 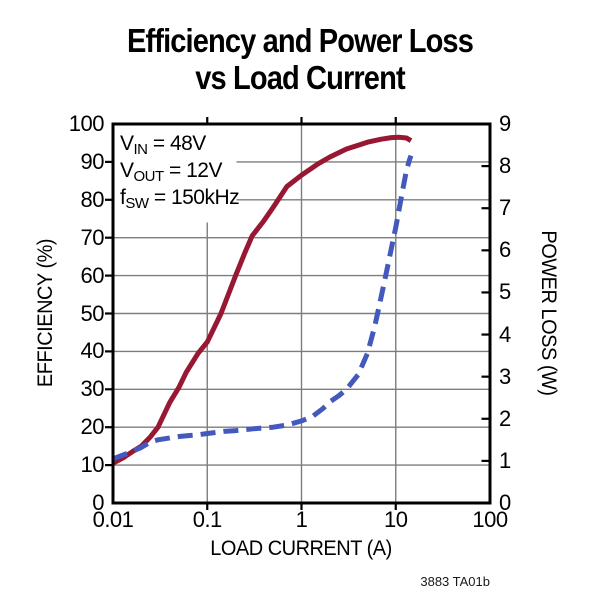 I want to click on annotation-mask, so click(x=175, y=174).